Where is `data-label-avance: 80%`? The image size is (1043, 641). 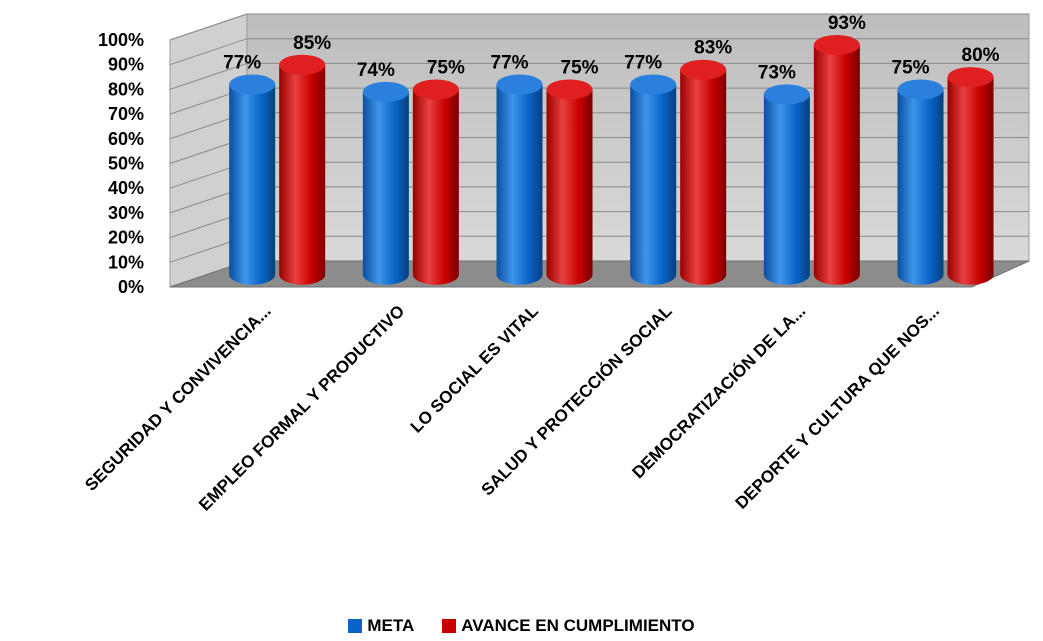 data-label-avance: 80% is located at coordinates (981, 55).